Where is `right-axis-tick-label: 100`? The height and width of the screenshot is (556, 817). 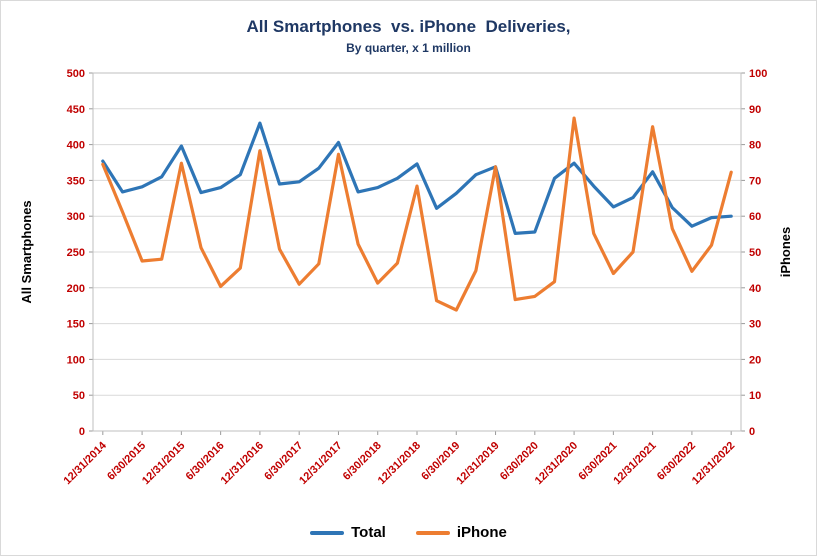 right-axis-tick-label: 100 is located at coordinates (758, 74).